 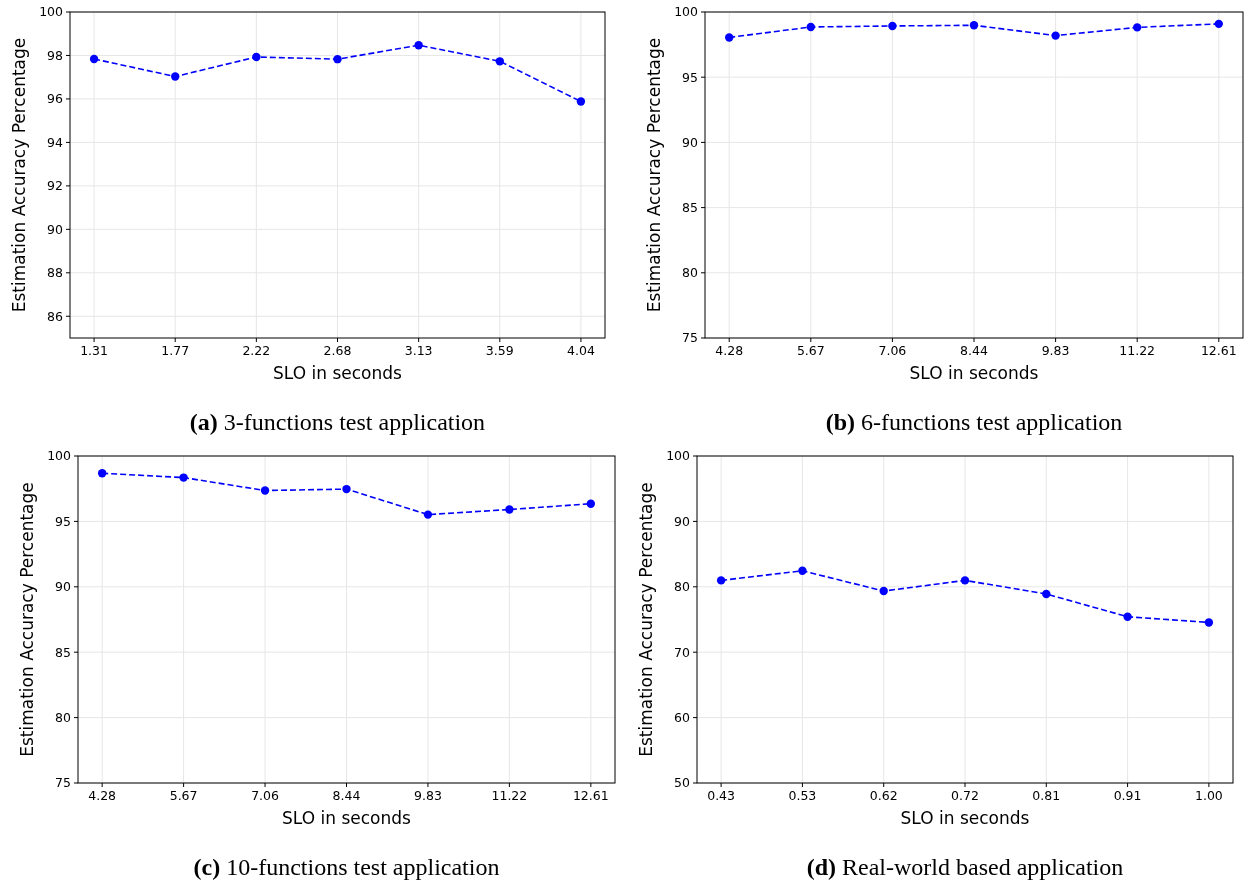 What do you see at coordinates (682, 783) in the screenshot?
I see `y-tick-label: 50` at bounding box center [682, 783].